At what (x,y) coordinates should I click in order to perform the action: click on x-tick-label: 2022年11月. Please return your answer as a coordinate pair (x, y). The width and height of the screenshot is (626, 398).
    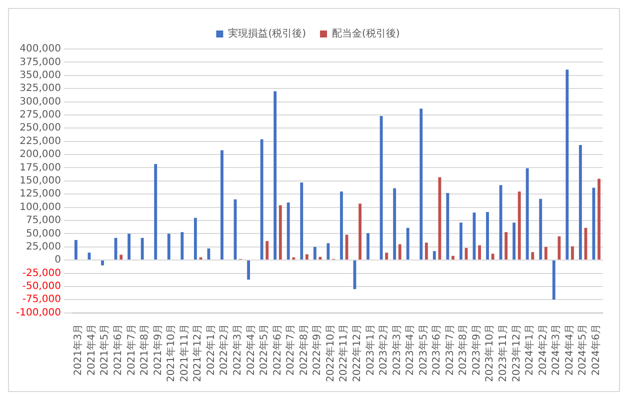
    Looking at the image, I should click on (344, 353).